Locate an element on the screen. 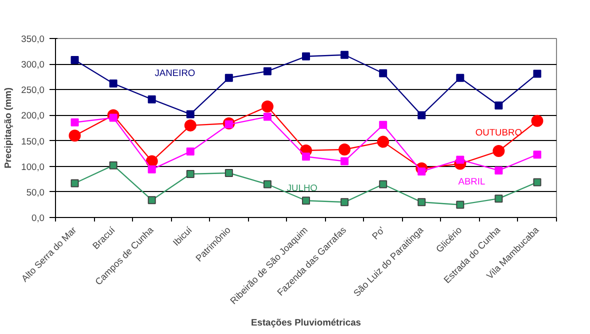 Image resolution: width=590 pixels, height=334 pixels. y-tick-label: 200,0 is located at coordinates (32, 115).